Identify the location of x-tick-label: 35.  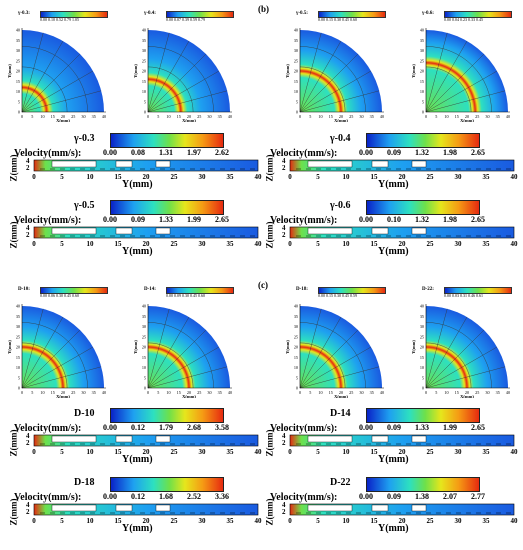
(220, 392).